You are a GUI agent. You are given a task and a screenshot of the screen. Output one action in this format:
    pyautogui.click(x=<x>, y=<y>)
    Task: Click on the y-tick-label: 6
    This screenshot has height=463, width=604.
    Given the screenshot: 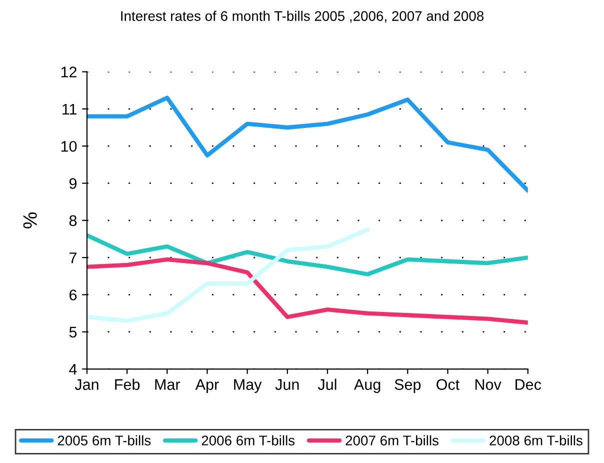 What is the action you would take?
    pyautogui.click(x=73, y=295)
    